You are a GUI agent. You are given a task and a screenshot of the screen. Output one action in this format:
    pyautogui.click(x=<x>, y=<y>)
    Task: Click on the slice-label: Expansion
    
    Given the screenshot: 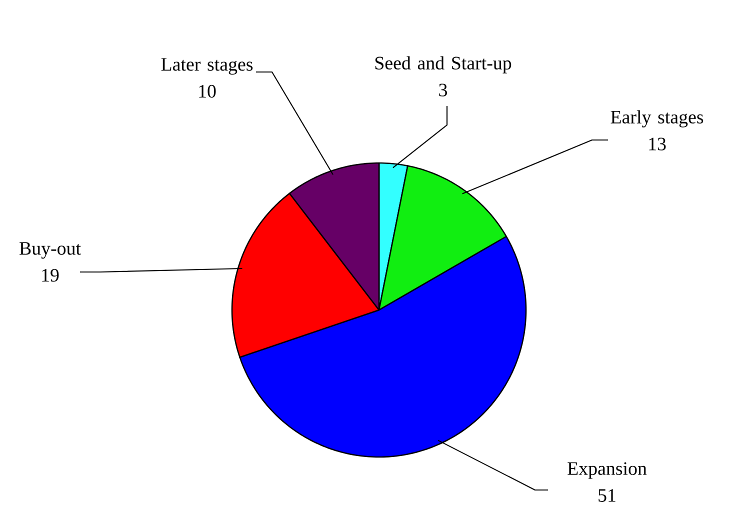 What is the action you would take?
    pyautogui.click(x=607, y=470)
    